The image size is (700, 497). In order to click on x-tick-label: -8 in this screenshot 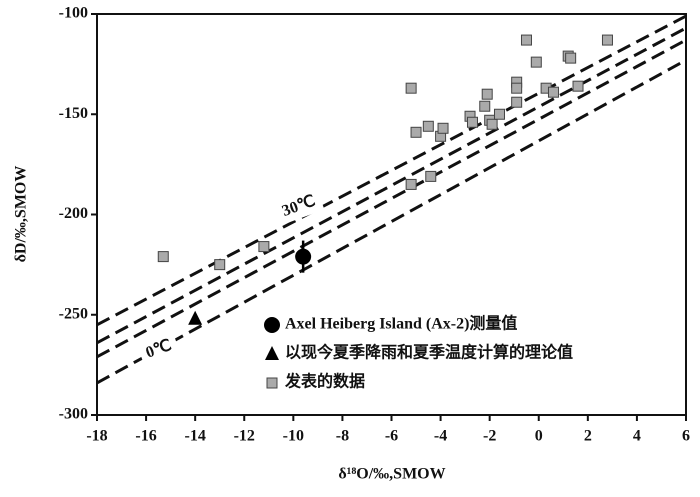, I will do `click(342, 436)`.